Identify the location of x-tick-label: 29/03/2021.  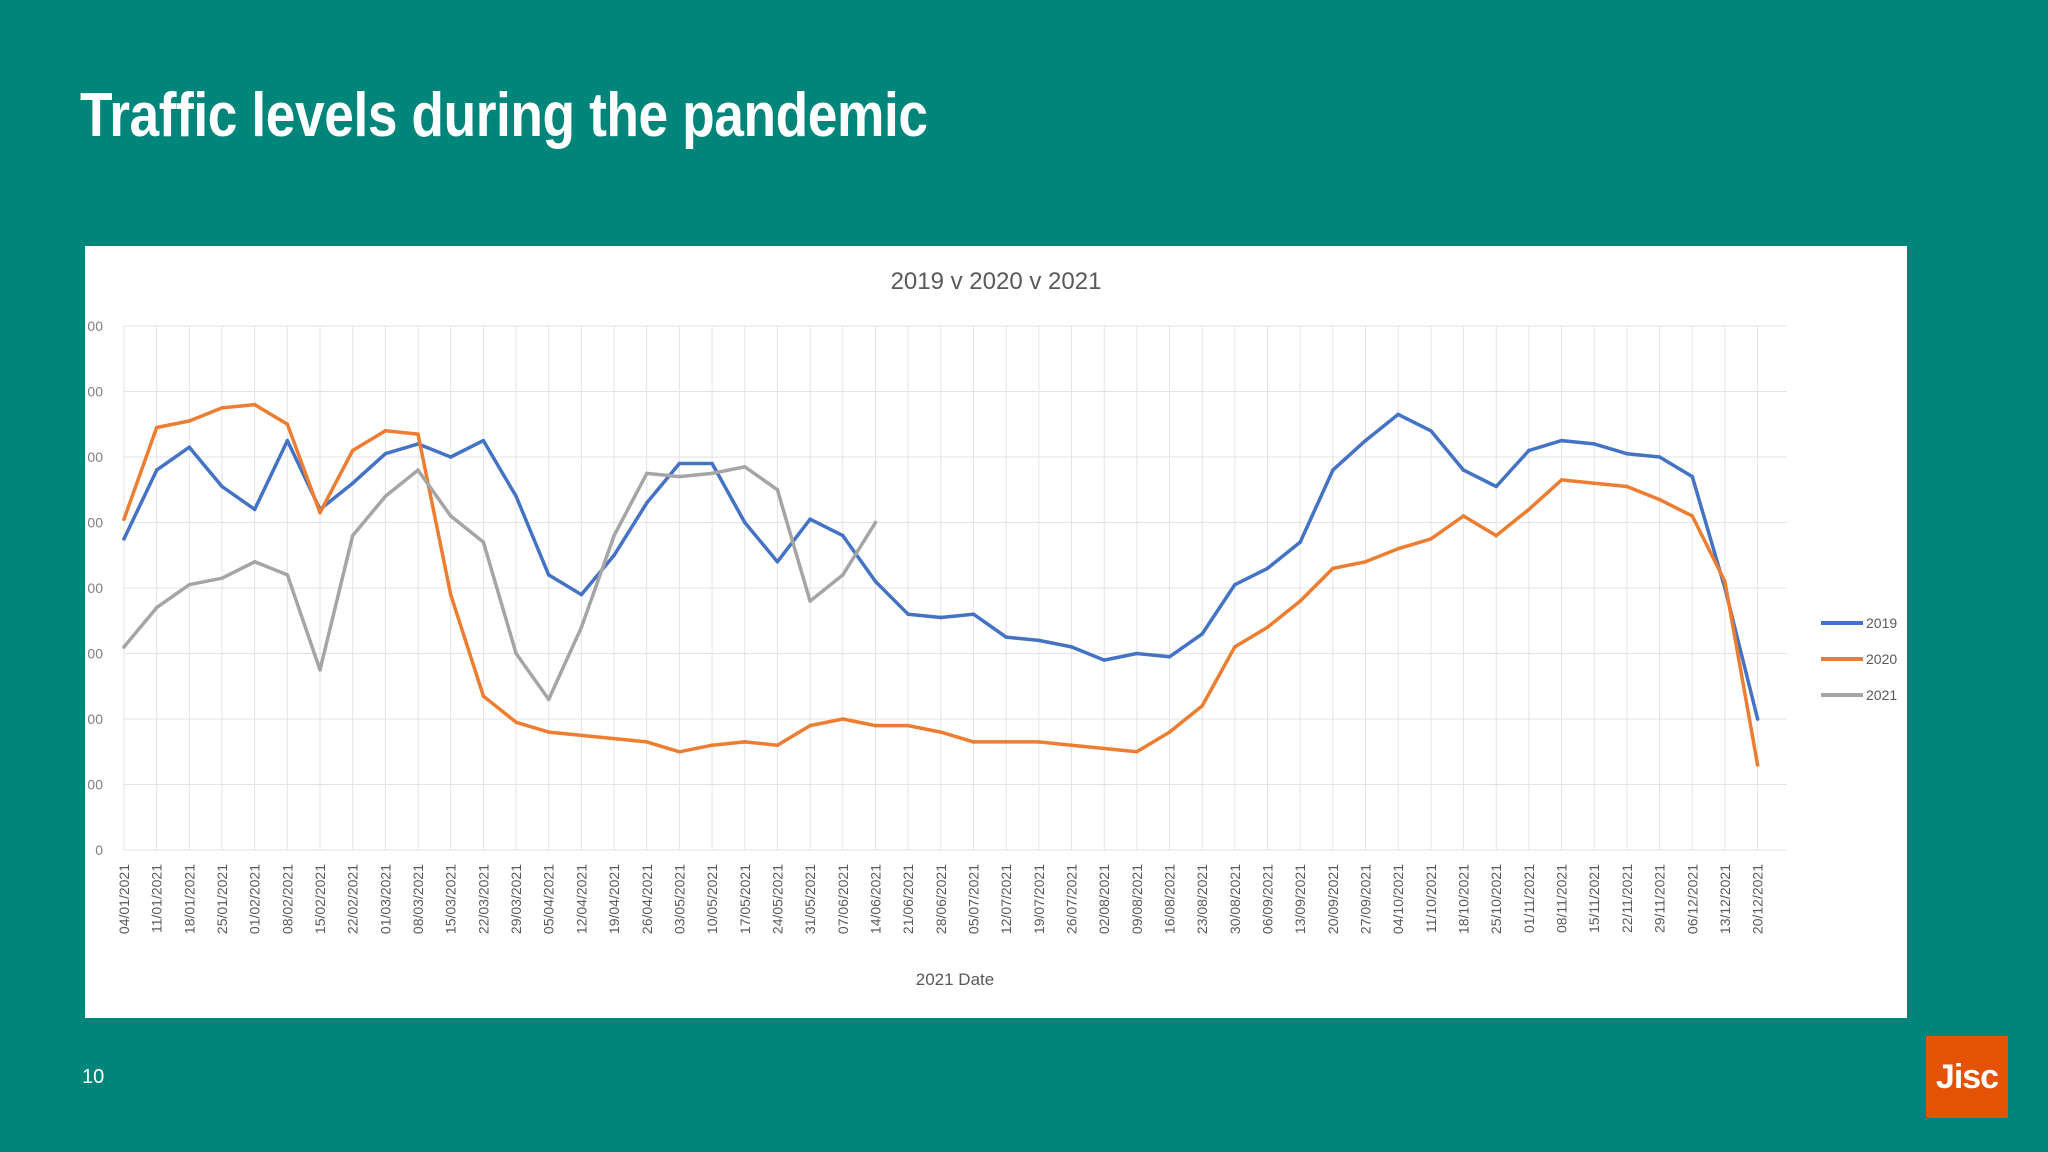
(516, 899).